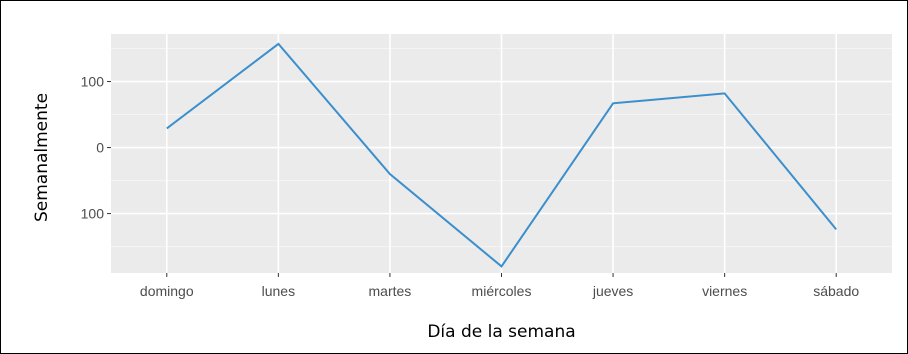  Describe the element at coordinates (836, 291) in the screenshot. I see `x-tick-label-sábado: sábado` at that location.